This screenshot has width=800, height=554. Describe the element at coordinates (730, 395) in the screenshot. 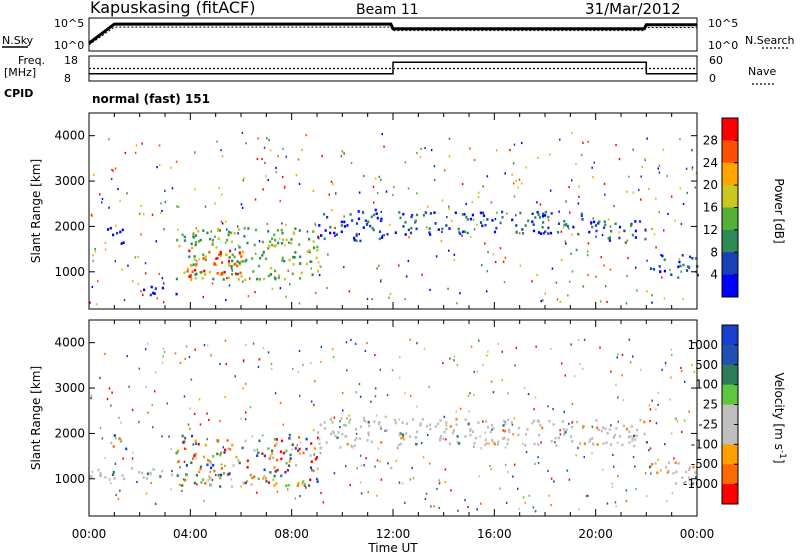

I see `colorbar-swatch` at that location.